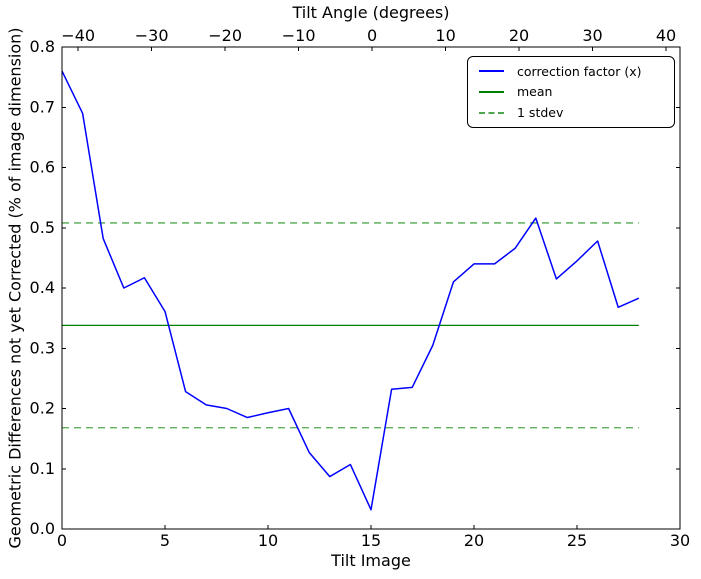 This screenshot has width=701, height=579. What do you see at coordinates (371, 560) in the screenshot?
I see `bottom-axis-title: Tilt Image` at bounding box center [371, 560].